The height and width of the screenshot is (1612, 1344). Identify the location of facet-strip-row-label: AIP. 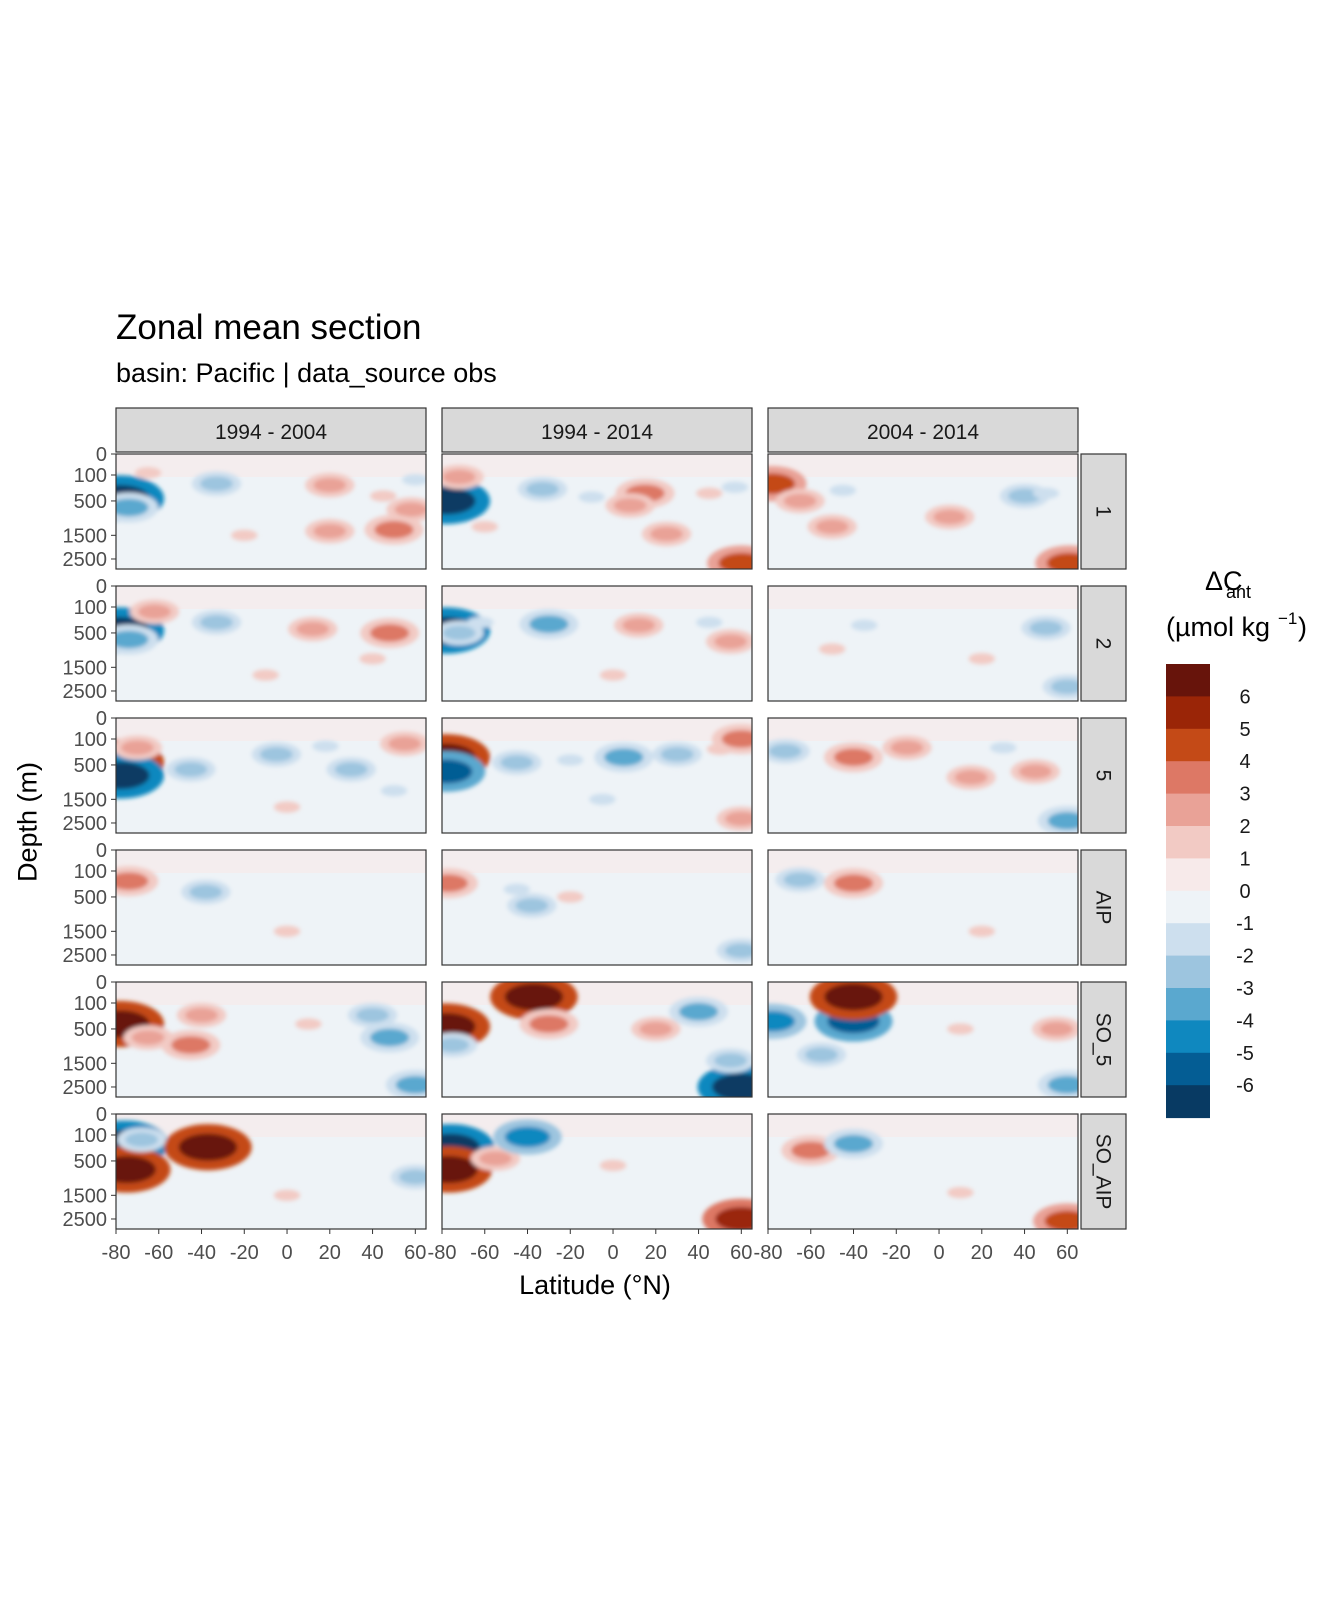
(1103, 908).